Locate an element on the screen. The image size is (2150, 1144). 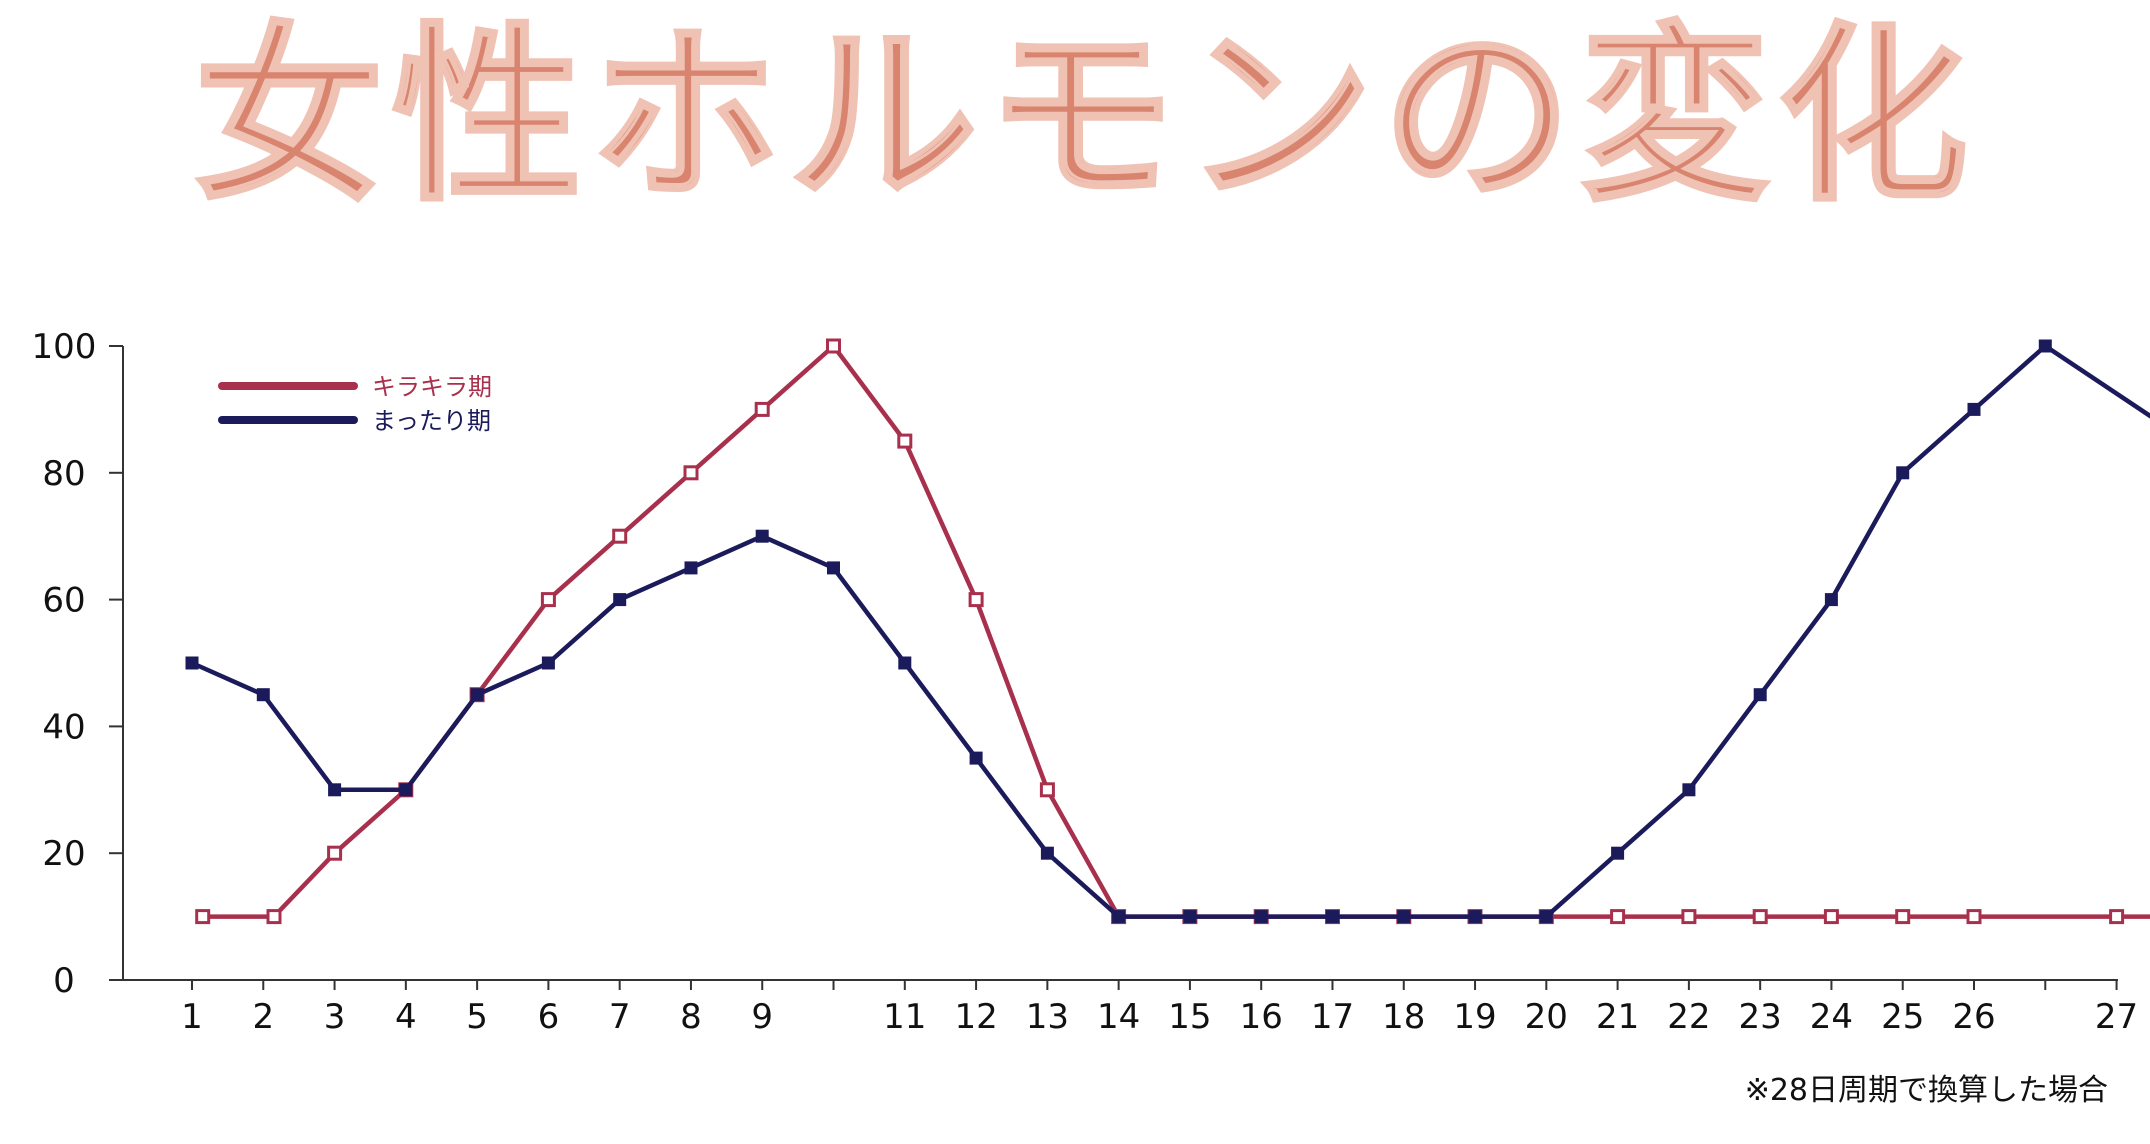
x-tick-label: 1 is located at coordinates (192, 1017).